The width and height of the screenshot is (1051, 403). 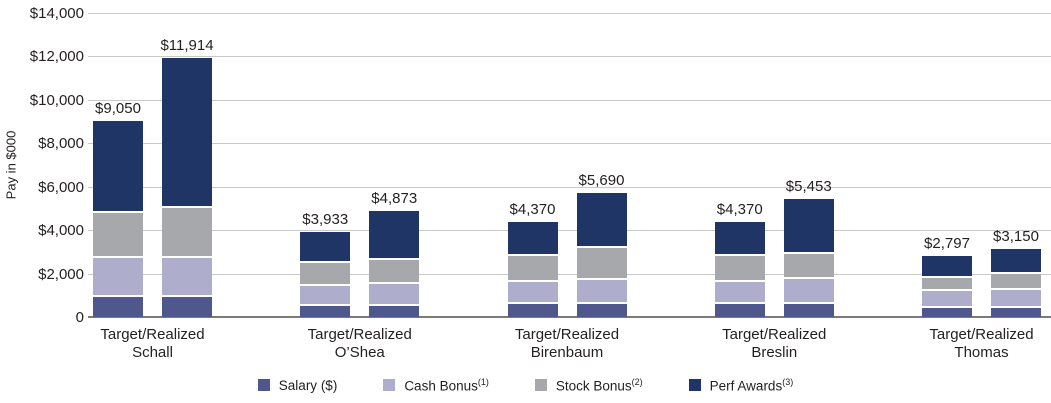 What do you see at coordinates (325, 158) in the screenshot?
I see `bar-oshea-target` at bounding box center [325, 158].